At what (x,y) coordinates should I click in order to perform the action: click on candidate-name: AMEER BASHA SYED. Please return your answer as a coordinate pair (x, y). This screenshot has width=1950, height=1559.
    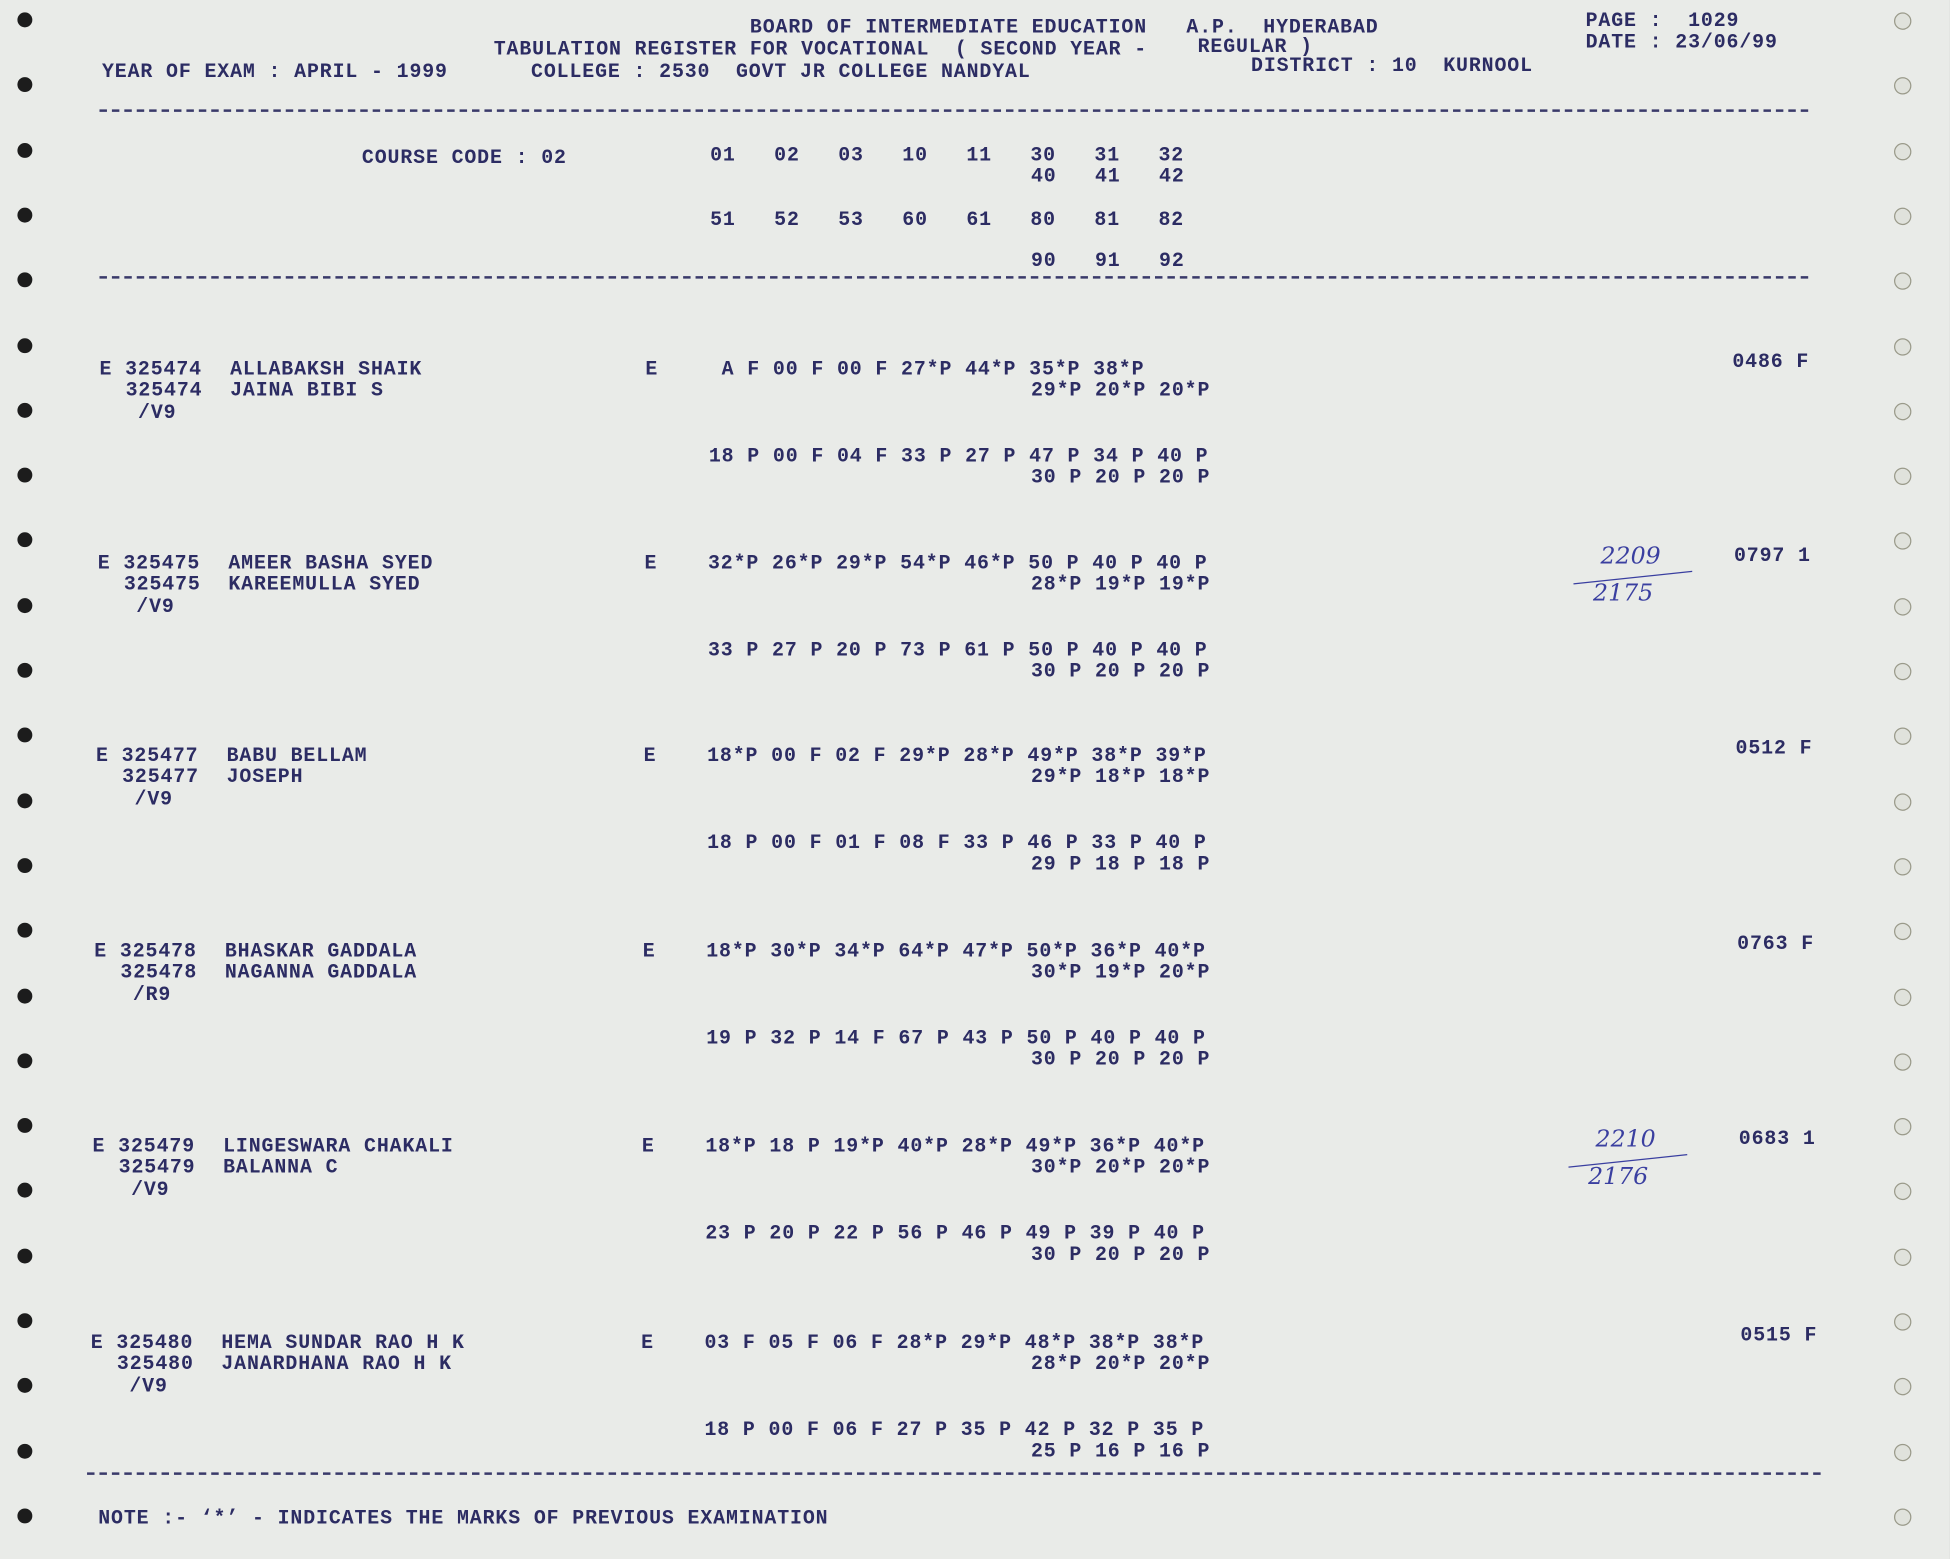
    Looking at the image, I should click on (331, 563).